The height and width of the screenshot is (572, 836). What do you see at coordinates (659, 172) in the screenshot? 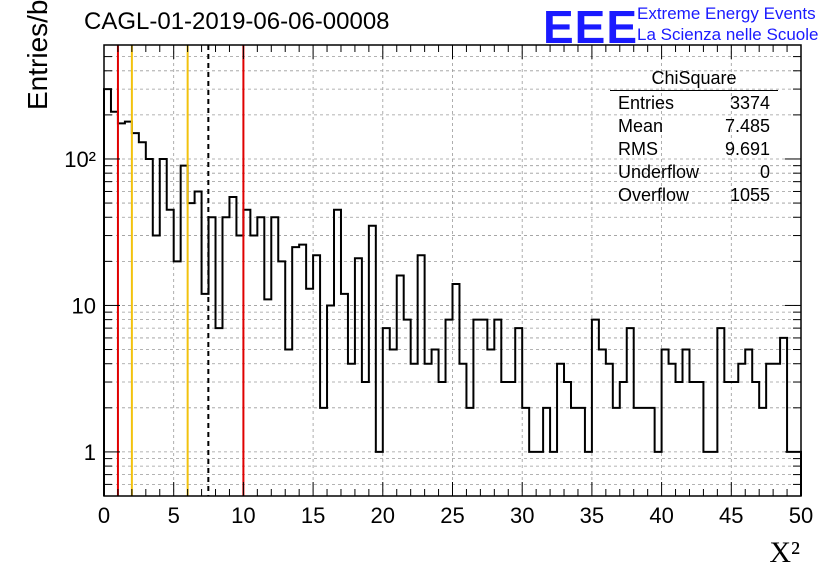
I see `stats-label: Underflow` at bounding box center [659, 172].